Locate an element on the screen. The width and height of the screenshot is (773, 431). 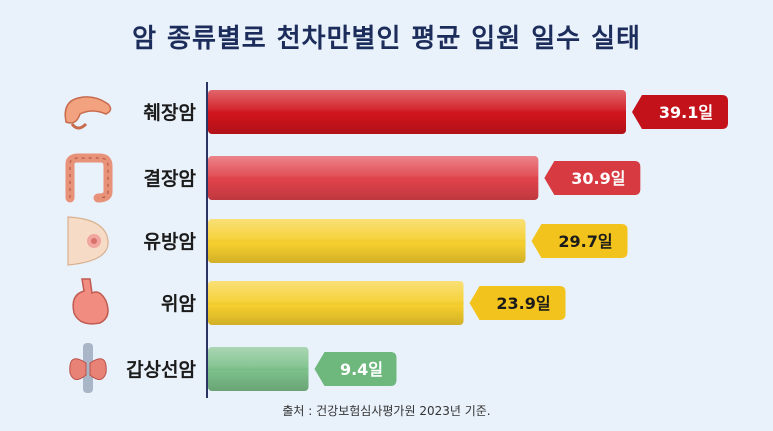
category-label-3: 유방암 is located at coordinates (170, 242).